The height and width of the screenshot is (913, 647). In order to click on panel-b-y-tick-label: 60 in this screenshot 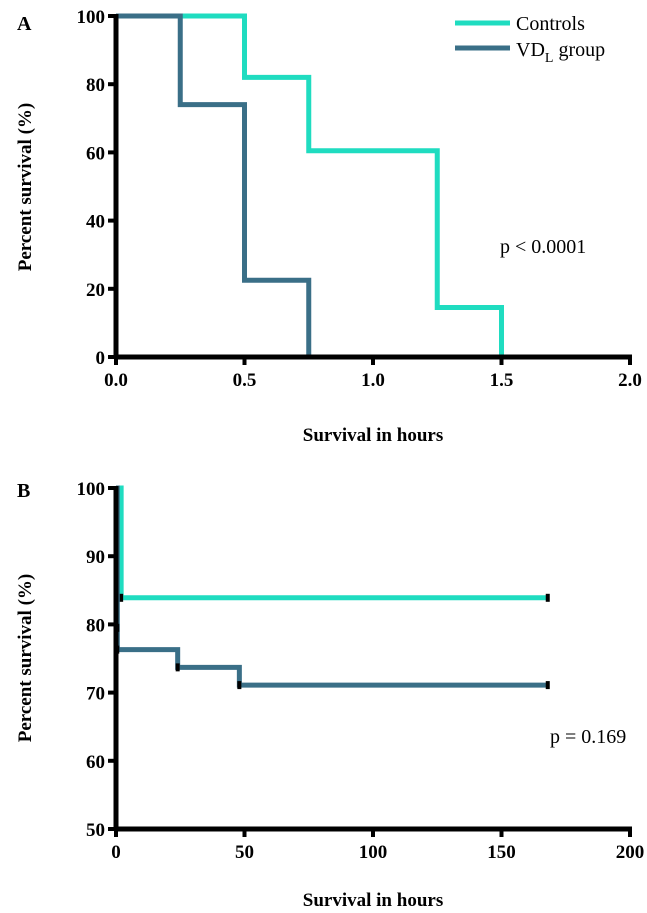, I will do `click(95, 762)`.